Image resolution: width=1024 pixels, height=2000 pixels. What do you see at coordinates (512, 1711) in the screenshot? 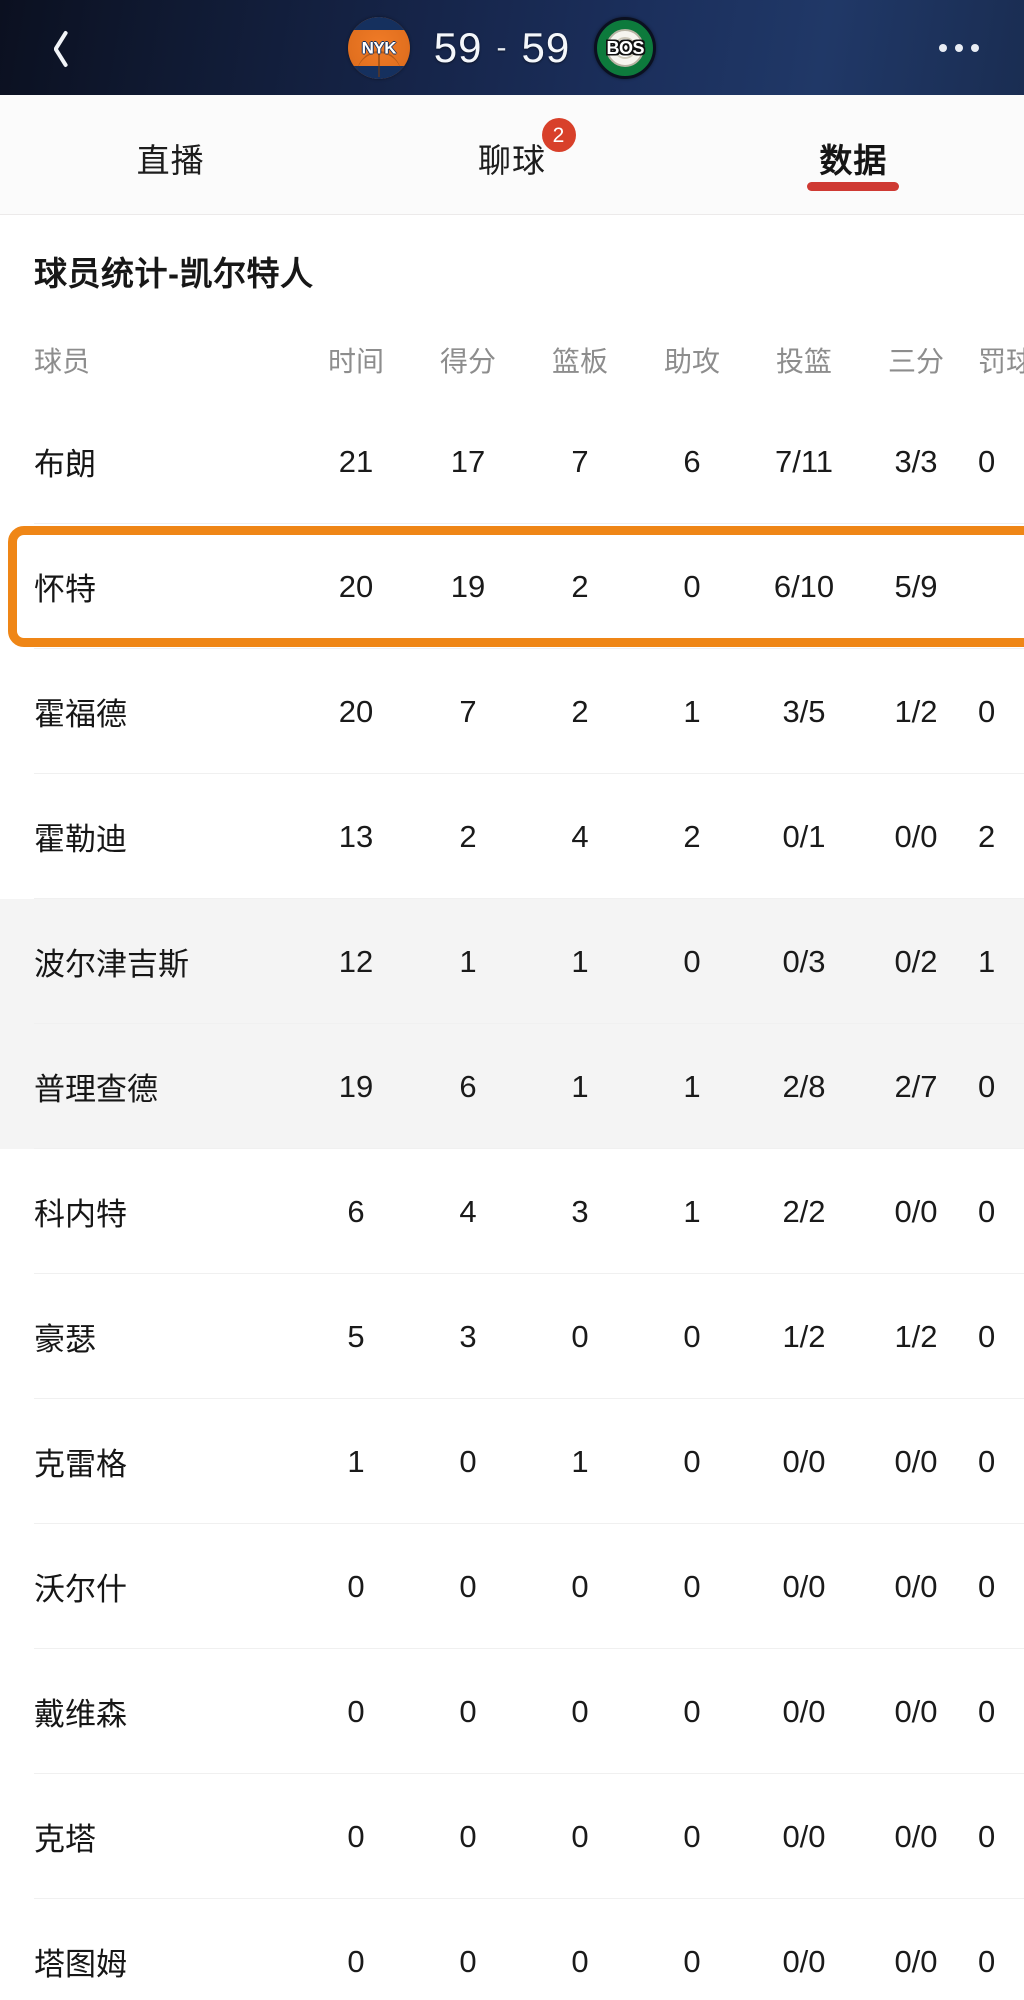
I see `table-row: 戴维森 0 0 0 0 0/0 0/0 0` at bounding box center [512, 1711].